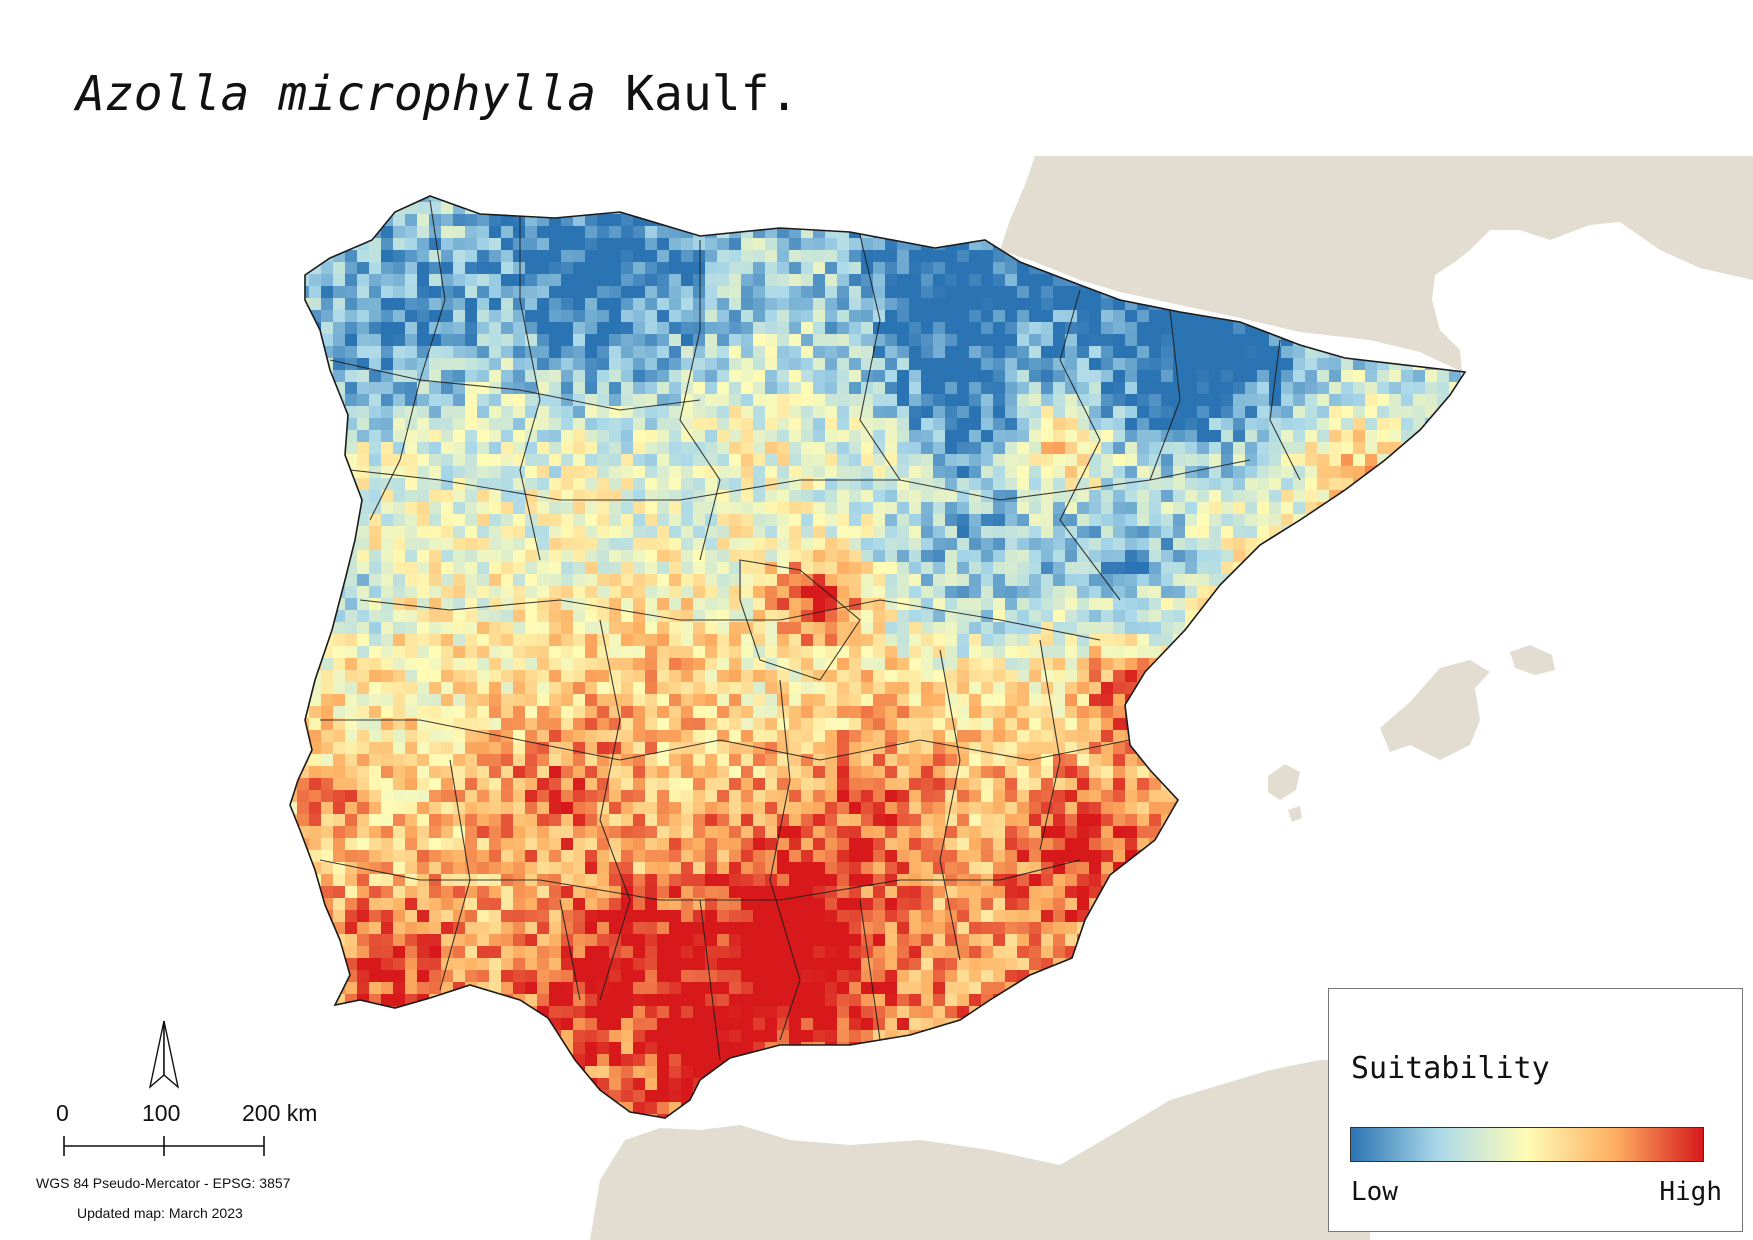  What do you see at coordinates (1532, 660) in the screenshot?
I see `menorca-island` at bounding box center [1532, 660].